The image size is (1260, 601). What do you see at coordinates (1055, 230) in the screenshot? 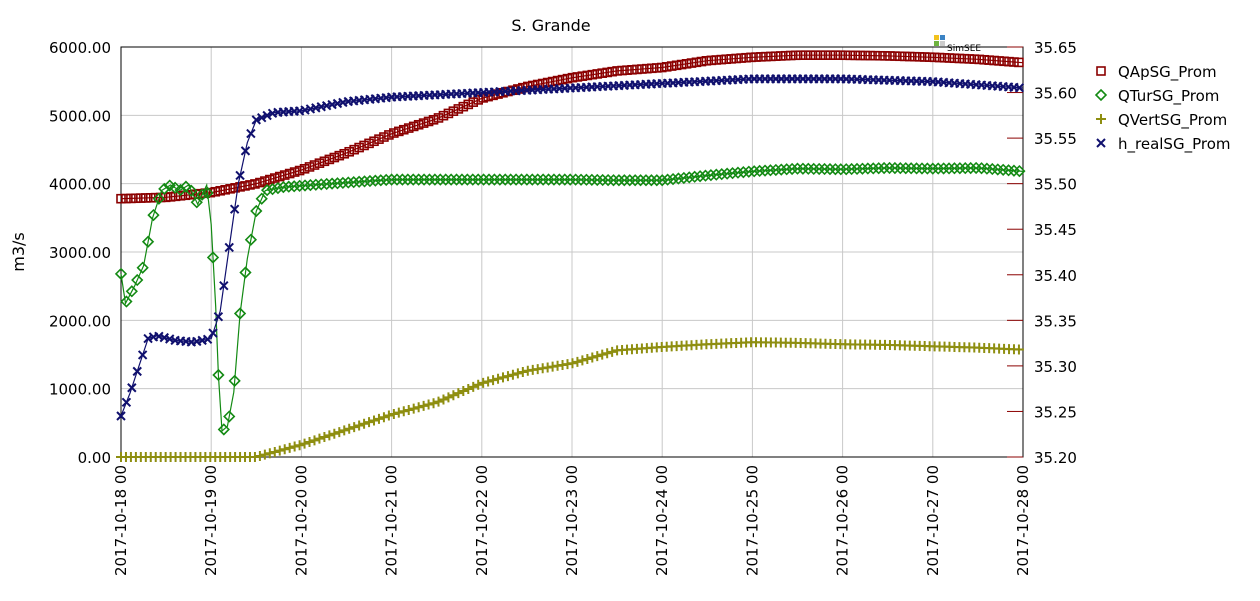
I see `y-right-tick-label: 35.45` at bounding box center [1055, 230].